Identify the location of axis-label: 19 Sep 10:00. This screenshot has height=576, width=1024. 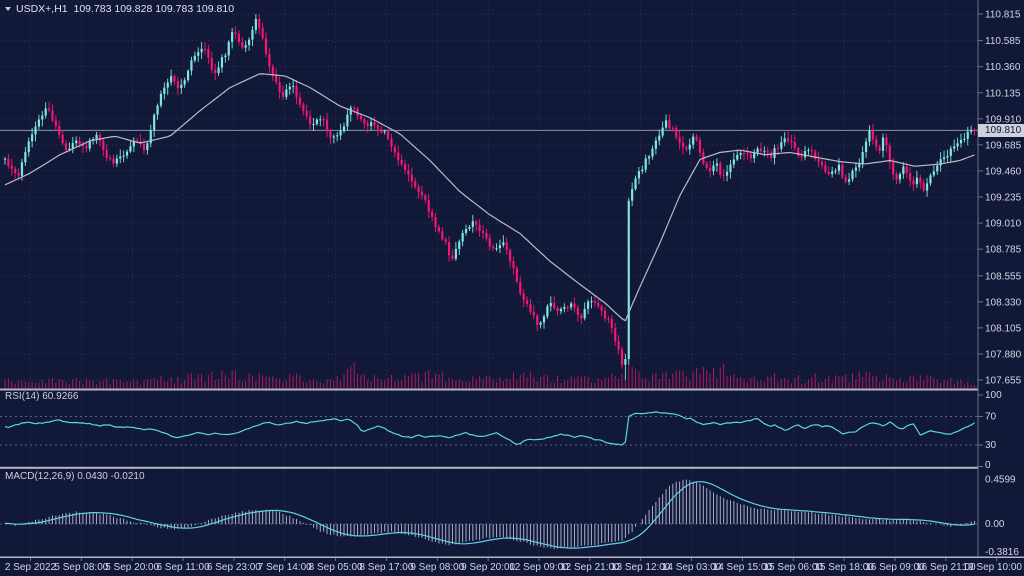
(993, 567).